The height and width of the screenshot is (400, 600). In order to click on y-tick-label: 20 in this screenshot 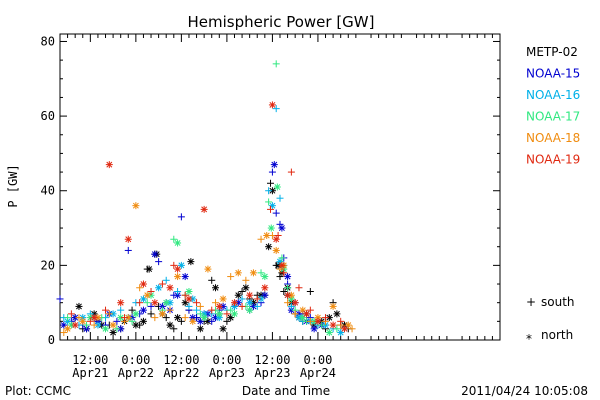, I will do `click(48, 265)`.